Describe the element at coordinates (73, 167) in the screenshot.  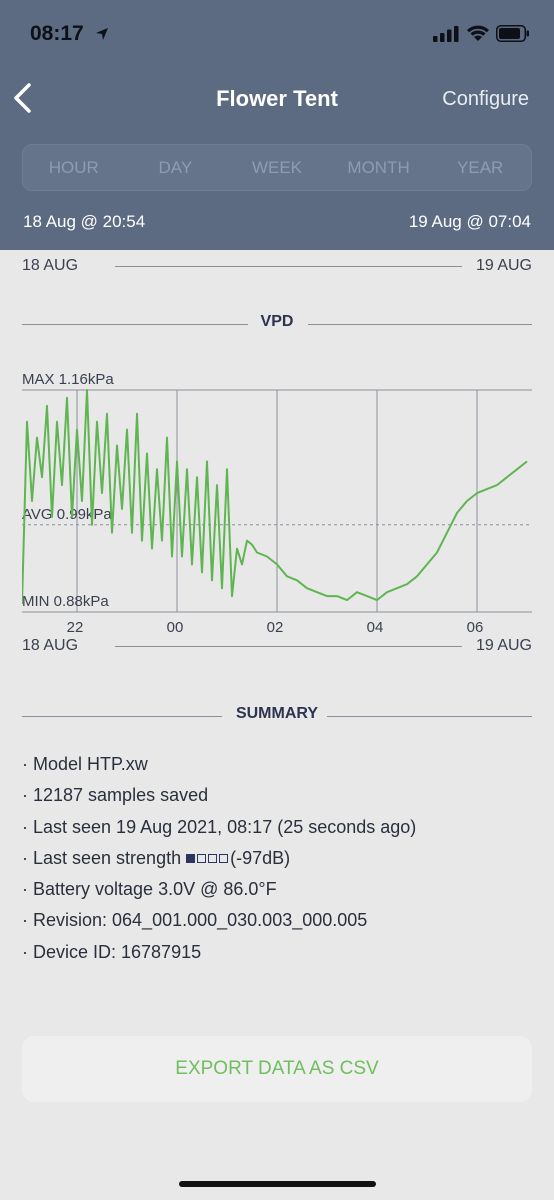
I see `range-hour: HOUR` at that location.